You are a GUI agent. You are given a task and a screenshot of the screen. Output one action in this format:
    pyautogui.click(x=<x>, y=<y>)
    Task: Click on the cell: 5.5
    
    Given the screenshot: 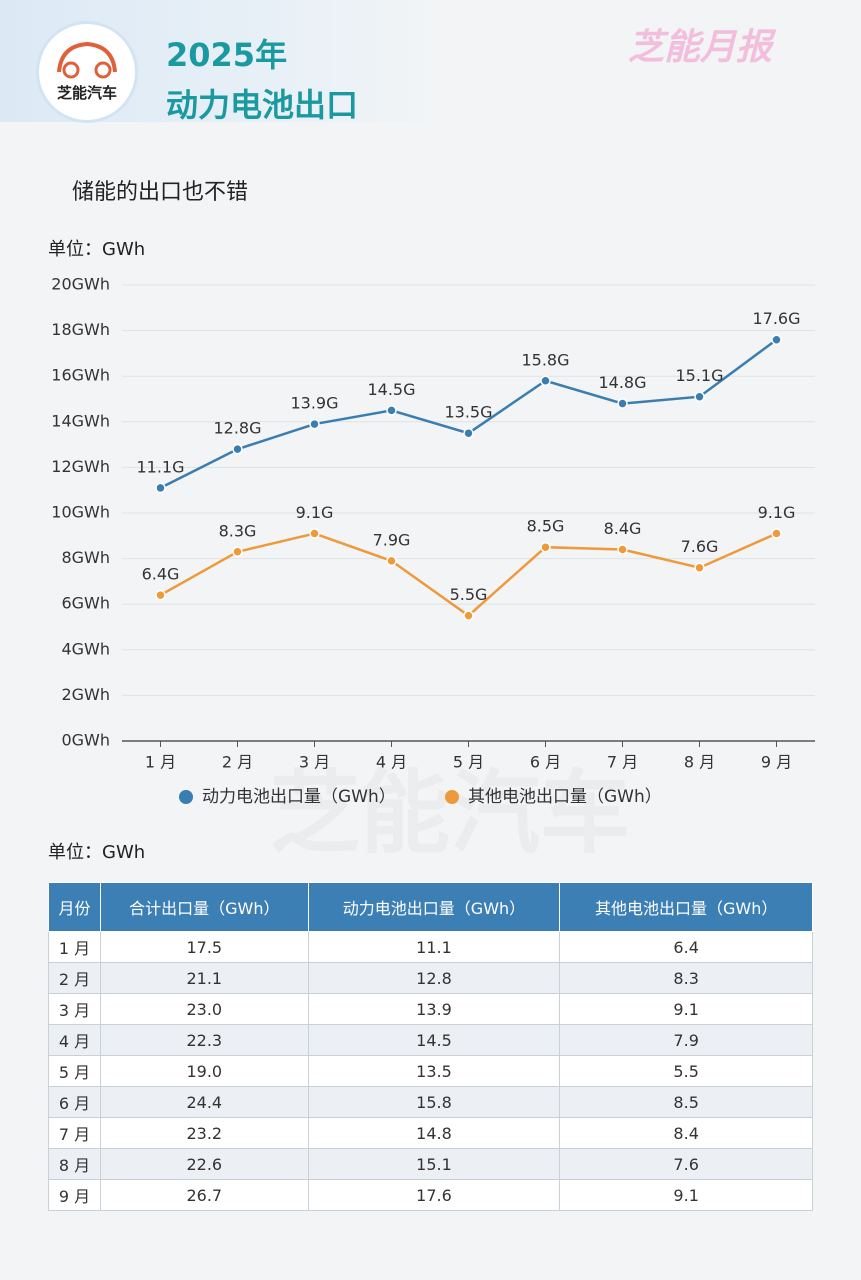 What is the action you would take?
    pyautogui.click(x=686, y=1071)
    